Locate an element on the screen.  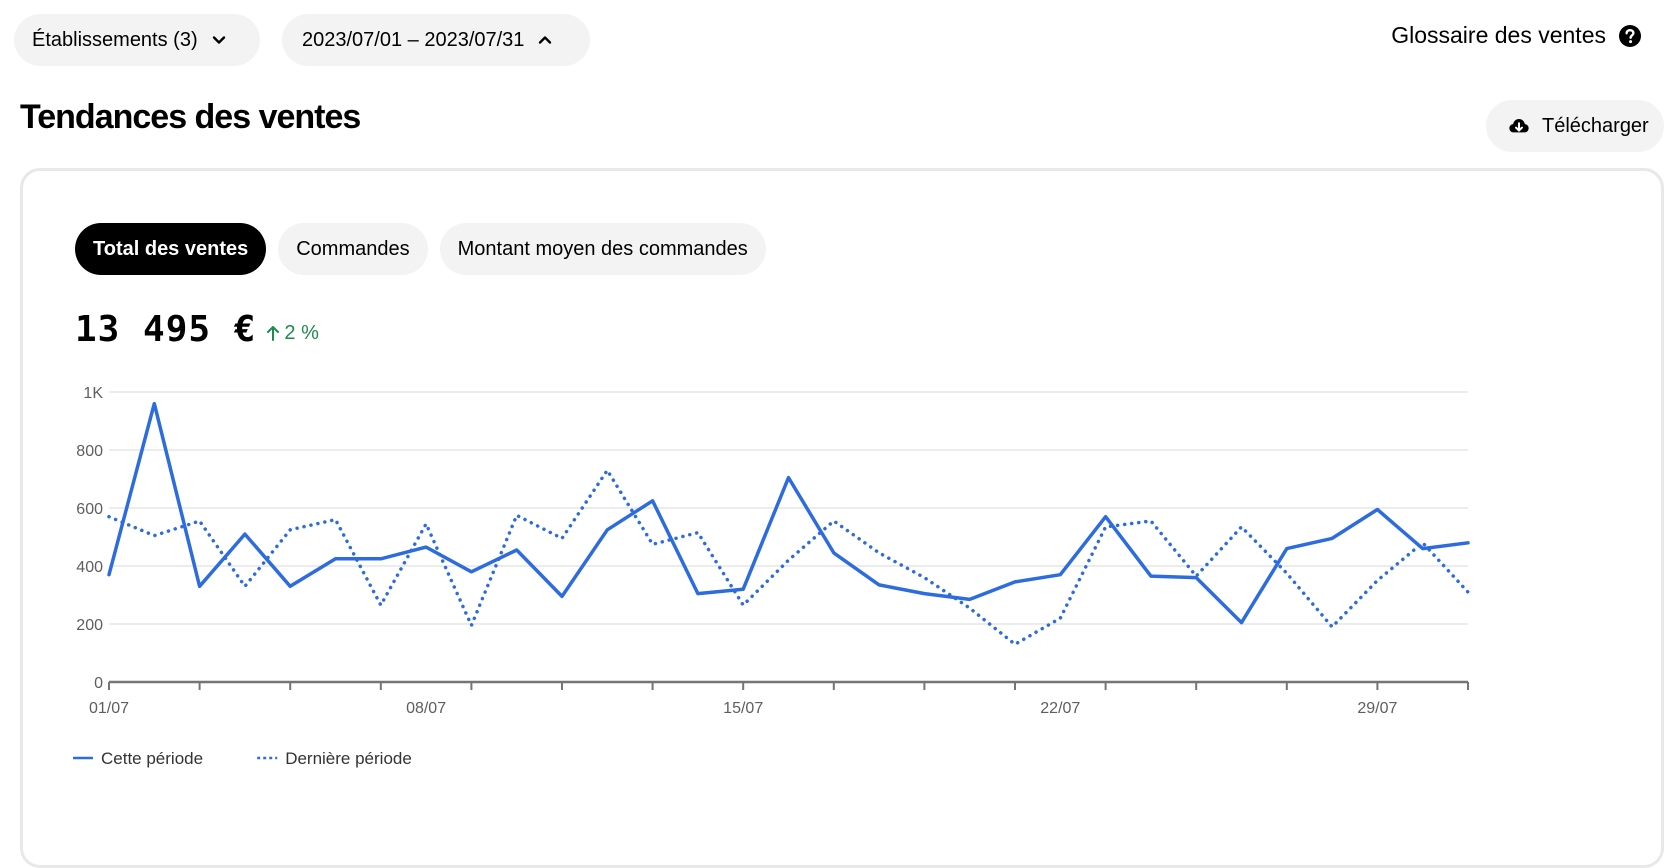
download-button: Télécharger is located at coordinates (1575, 126).